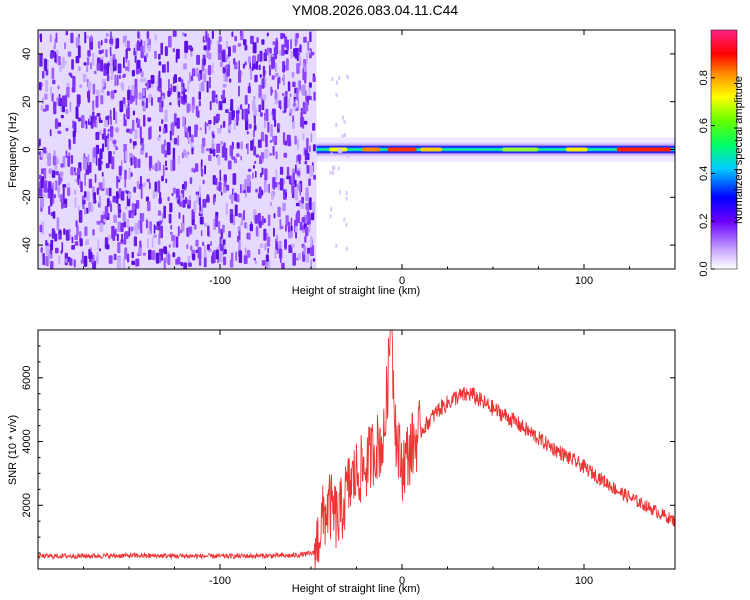 Image resolution: width=750 pixels, height=600 pixels. What do you see at coordinates (220, 581) in the screenshot?
I see `x-tick-label: -100` at bounding box center [220, 581].